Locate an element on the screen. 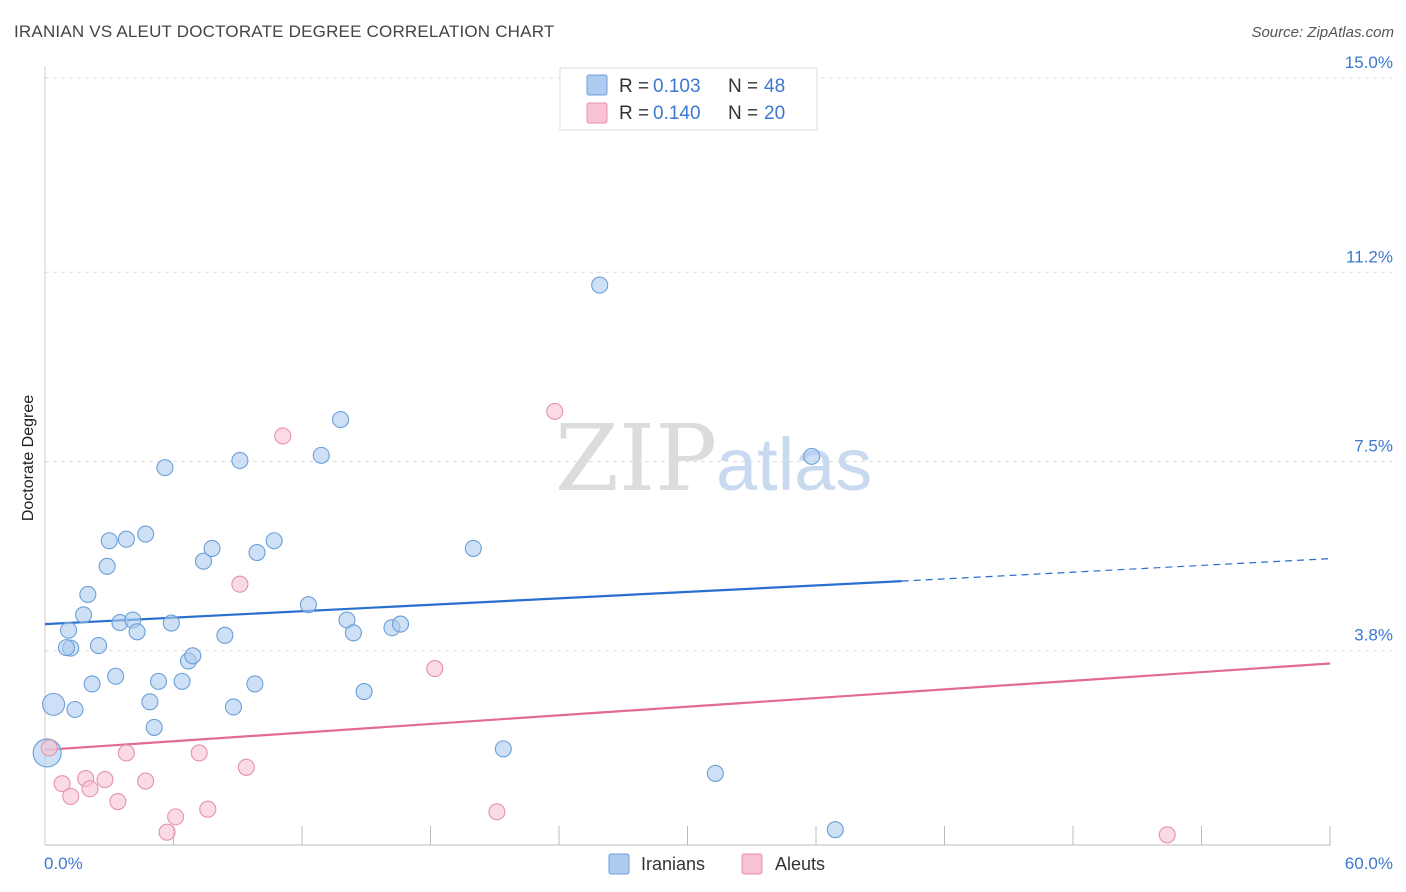 The image size is (1406, 892). x-tick-label: 60.0% is located at coordinates (1369, 863).